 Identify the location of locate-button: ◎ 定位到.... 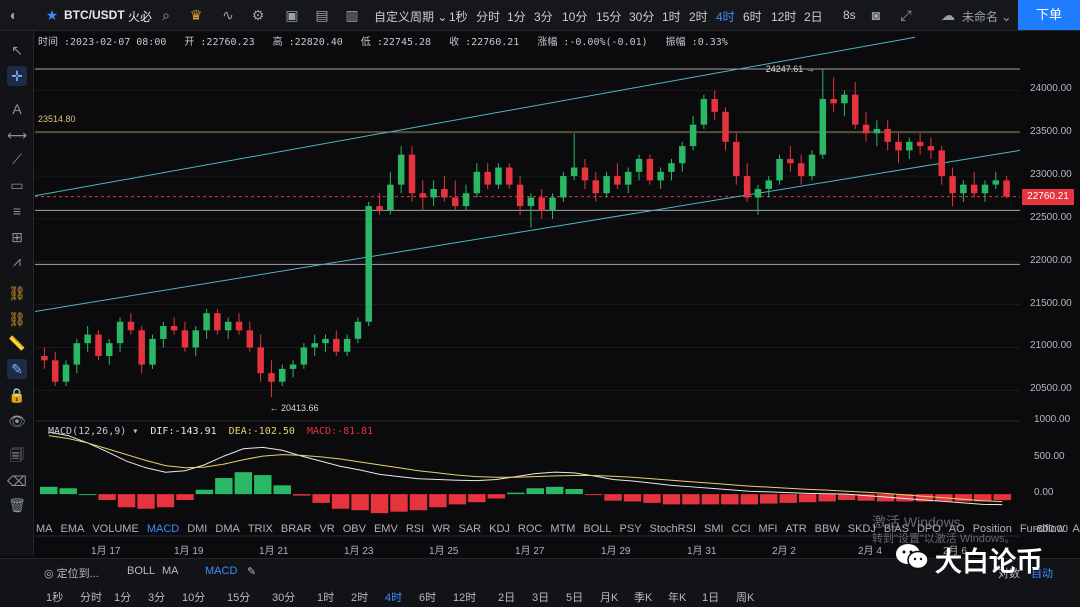
(71, 574).